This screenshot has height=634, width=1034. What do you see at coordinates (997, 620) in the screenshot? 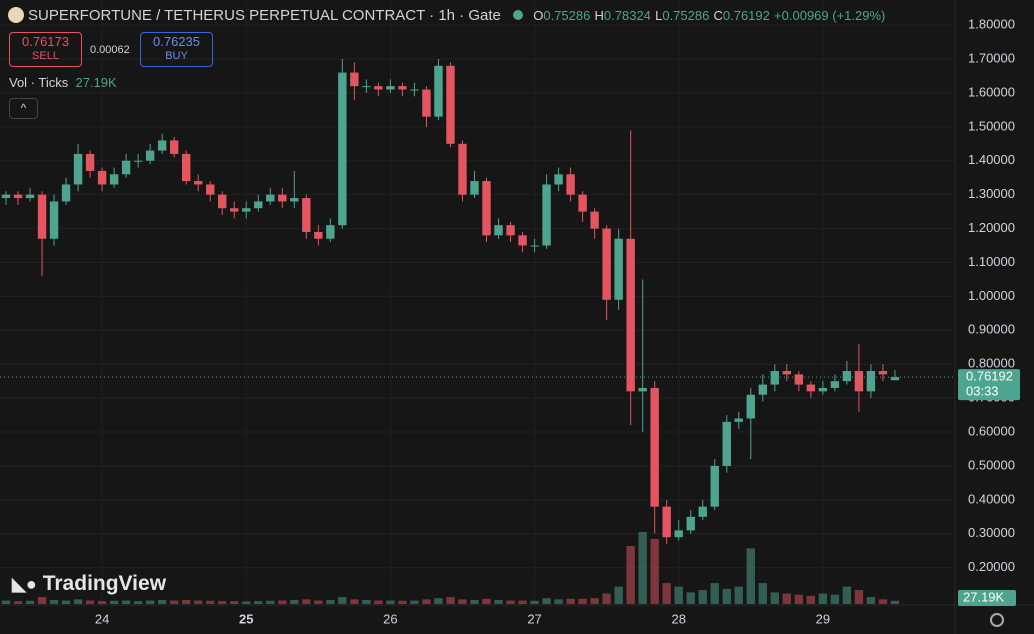
I see `settings-icon` at bounding box center [997, 620].